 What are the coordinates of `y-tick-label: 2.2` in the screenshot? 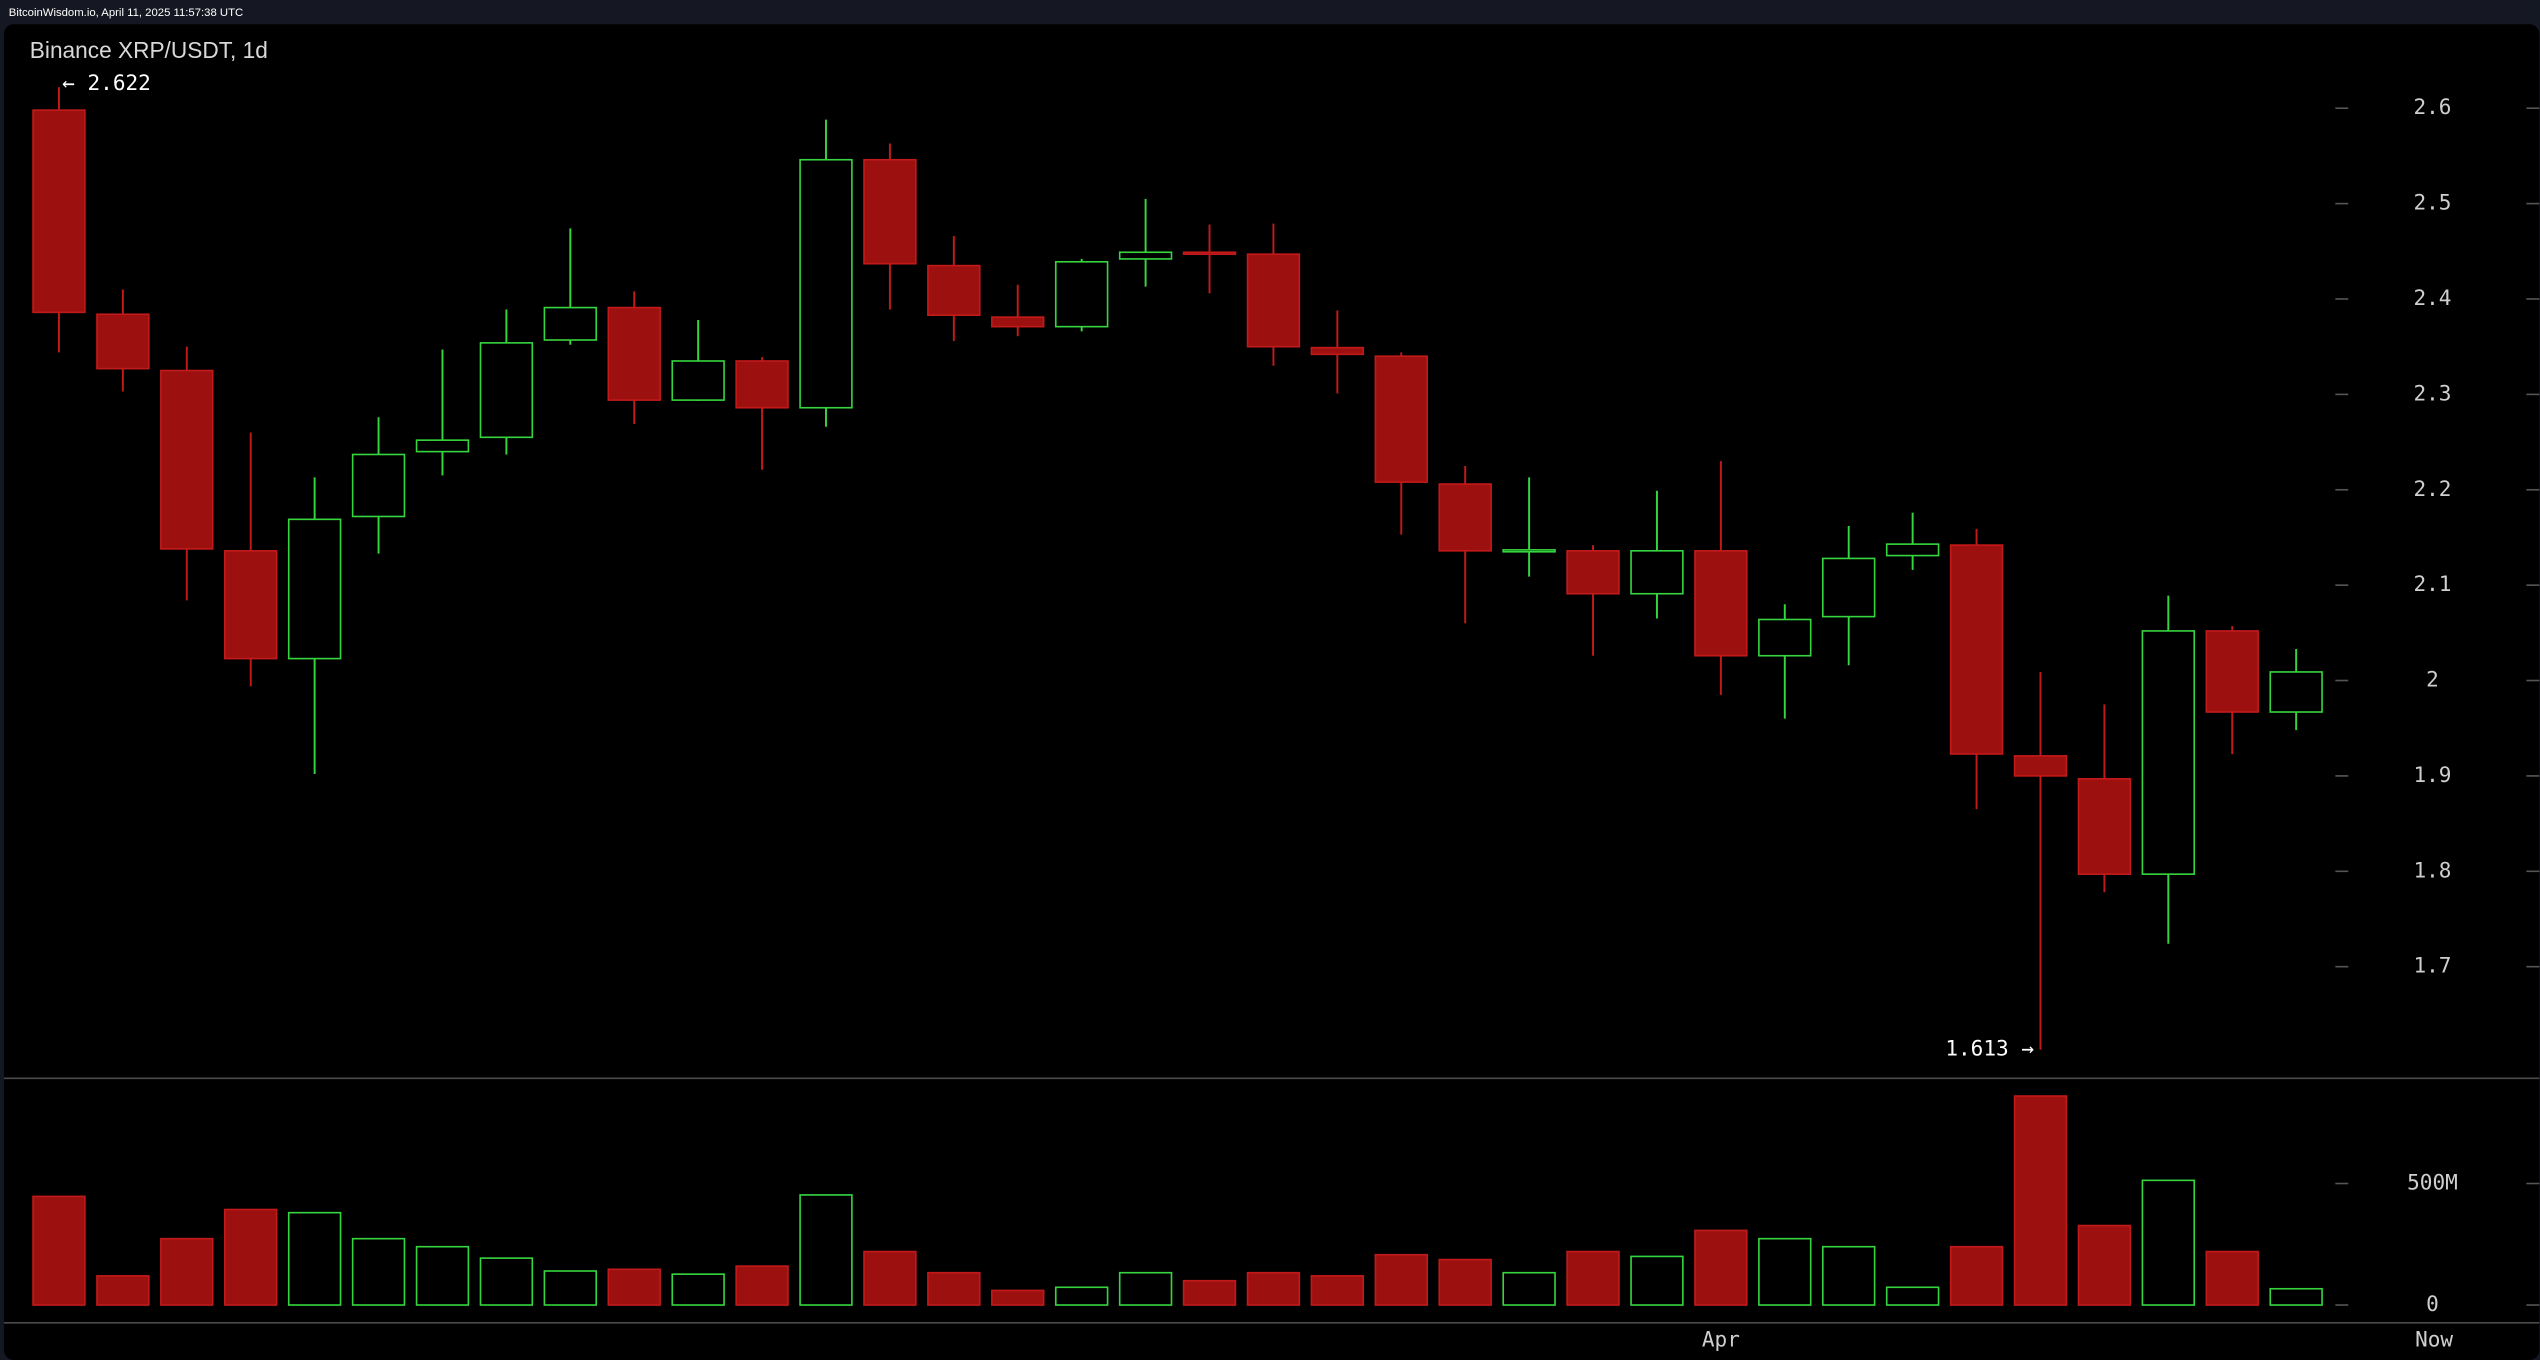 It's located at (2432, 488).